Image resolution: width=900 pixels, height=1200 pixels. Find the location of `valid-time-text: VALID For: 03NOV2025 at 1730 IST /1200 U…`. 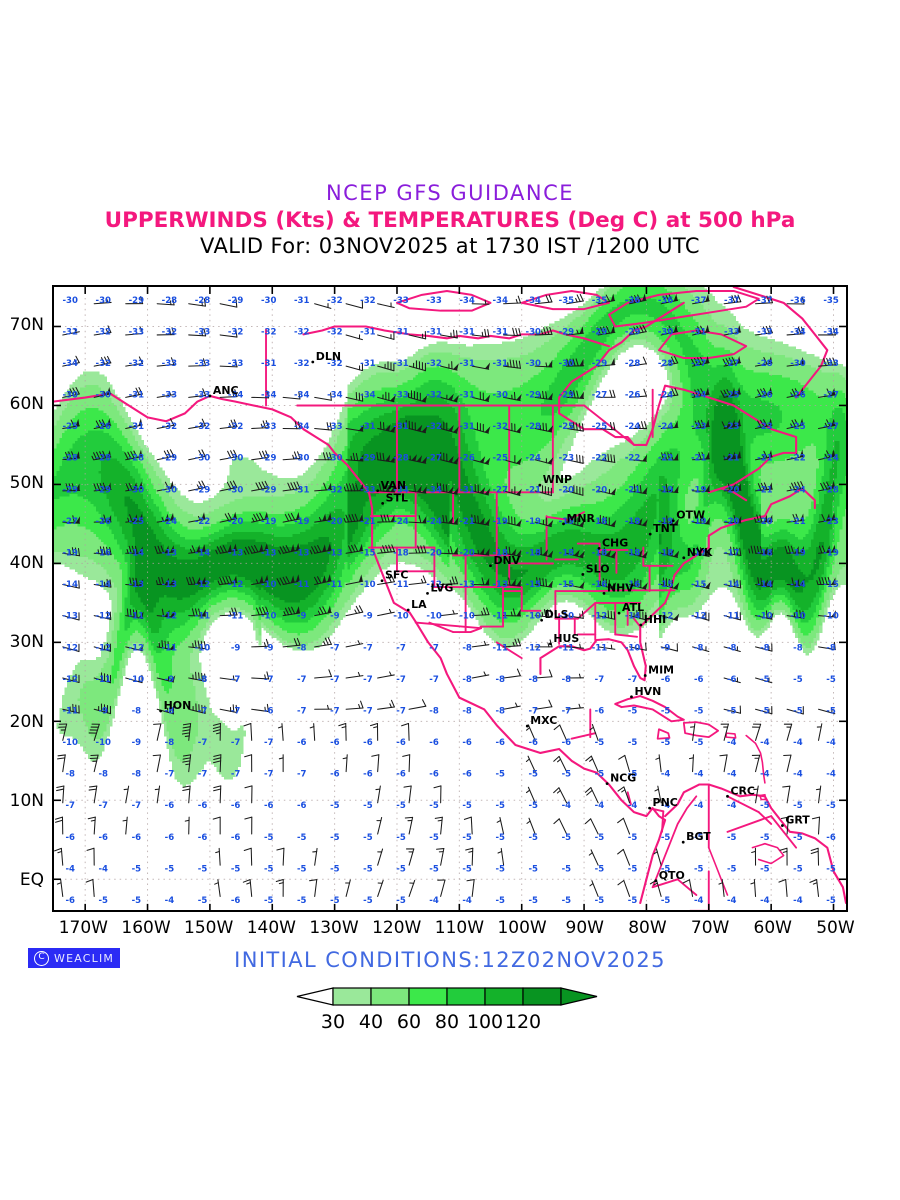

valid-time-text: VALID For: 03NOV2025 at 1730 IST /1200 U… is located at coordinates (450, 246).